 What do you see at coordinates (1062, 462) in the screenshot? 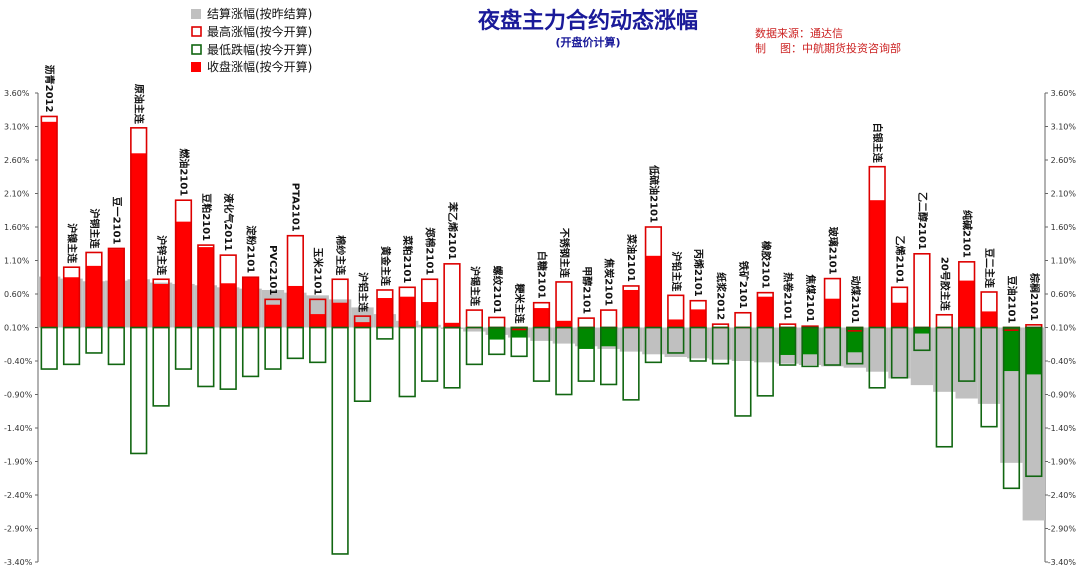
I see `y-tick-label-right: -1.90%` at bounding box center [1062, 462].